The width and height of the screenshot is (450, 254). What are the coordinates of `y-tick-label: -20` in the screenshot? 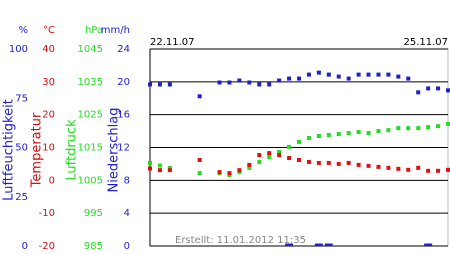 It's located at (47, 245).